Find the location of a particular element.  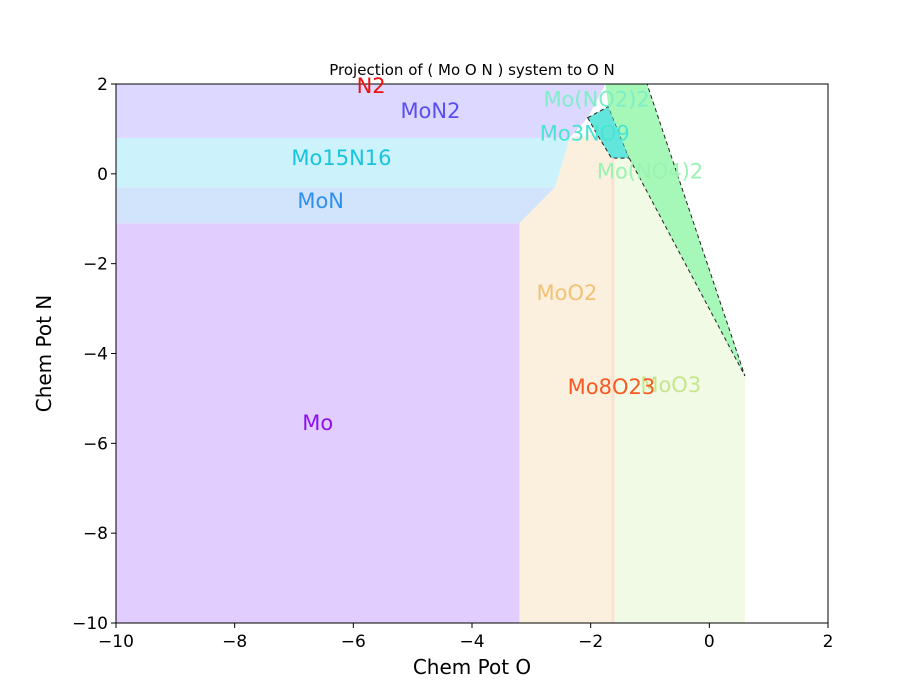

region-moo3 is located at coordinates (679, 391).